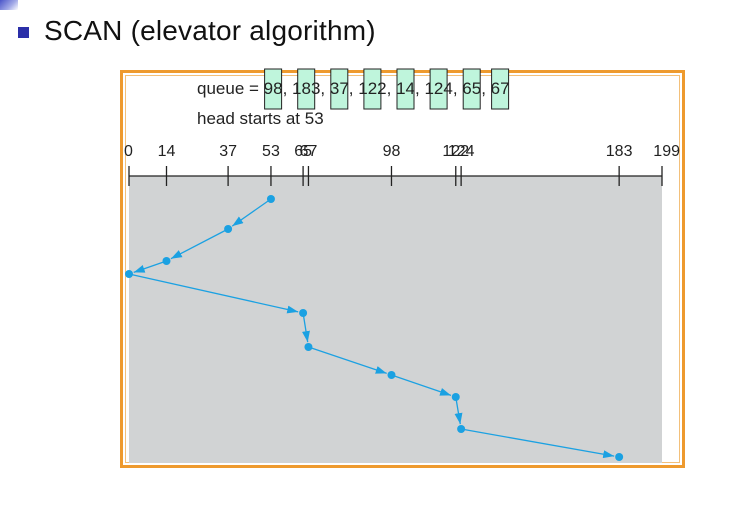 This screenshot has width=755, height=505. I want to click on head-start-value: 53, so click(314, 118).